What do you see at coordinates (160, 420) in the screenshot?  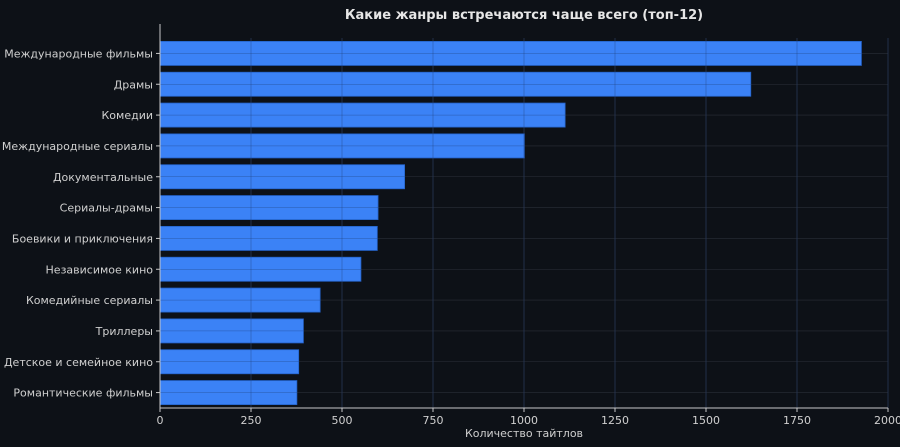 I see `x-tick-label: 0` at bounding box center [160, 420].